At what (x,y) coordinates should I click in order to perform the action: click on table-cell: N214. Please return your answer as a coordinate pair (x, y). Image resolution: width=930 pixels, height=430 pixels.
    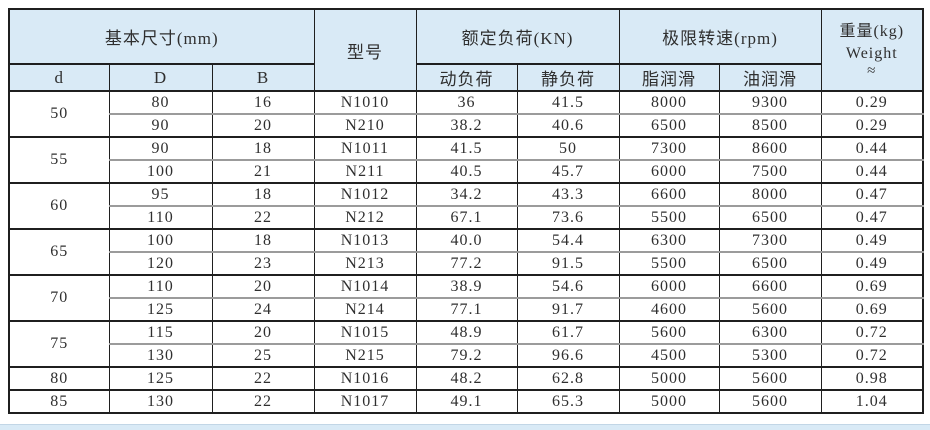
    Looking at the image, I should click on (365, 310).